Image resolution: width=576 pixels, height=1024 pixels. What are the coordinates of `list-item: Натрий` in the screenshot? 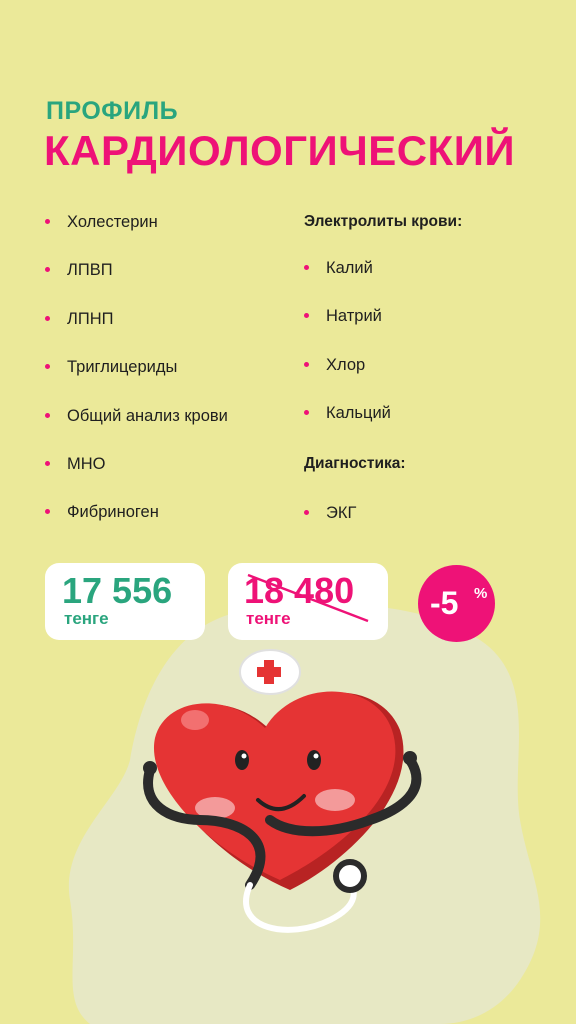 It's located at (347, 316).